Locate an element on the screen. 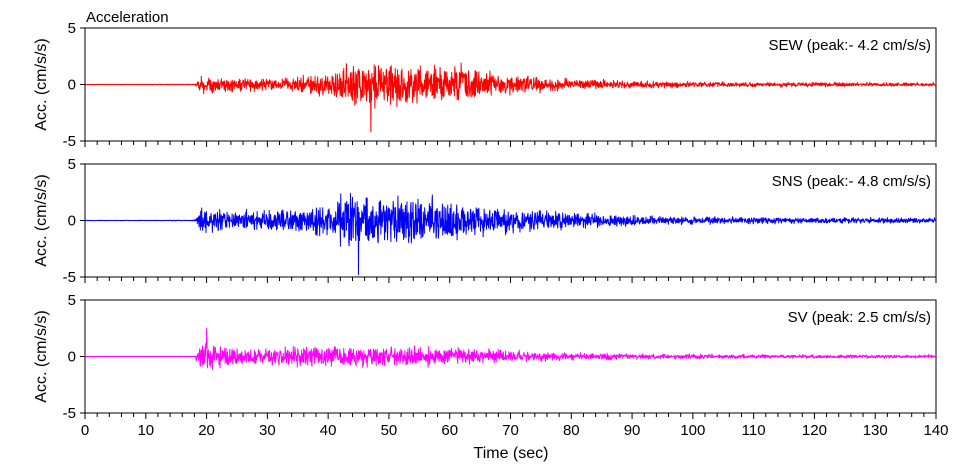 The width and height of the screenshot is (964, 471). x-tick-label: 110 is located at coordinates (754, 430).